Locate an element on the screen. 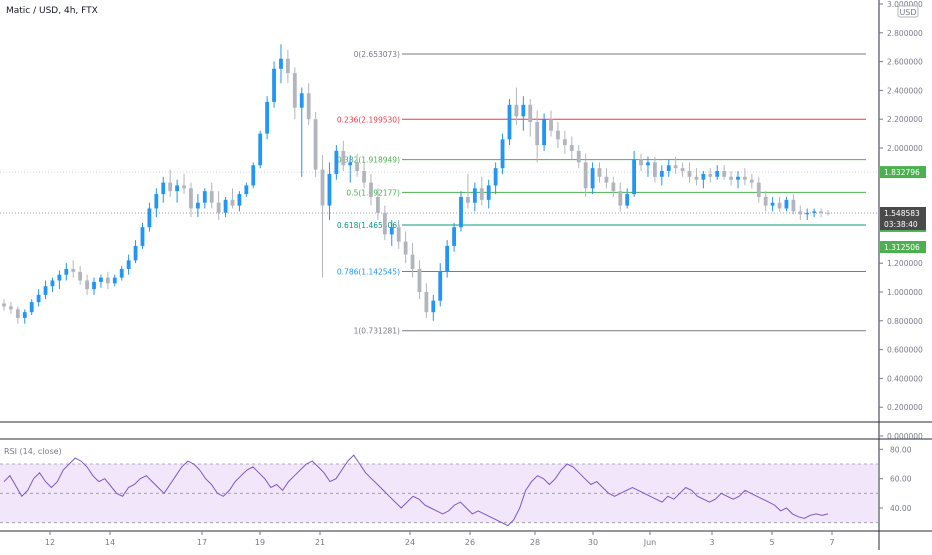  rsi-line is located at coordinates (416, 490).